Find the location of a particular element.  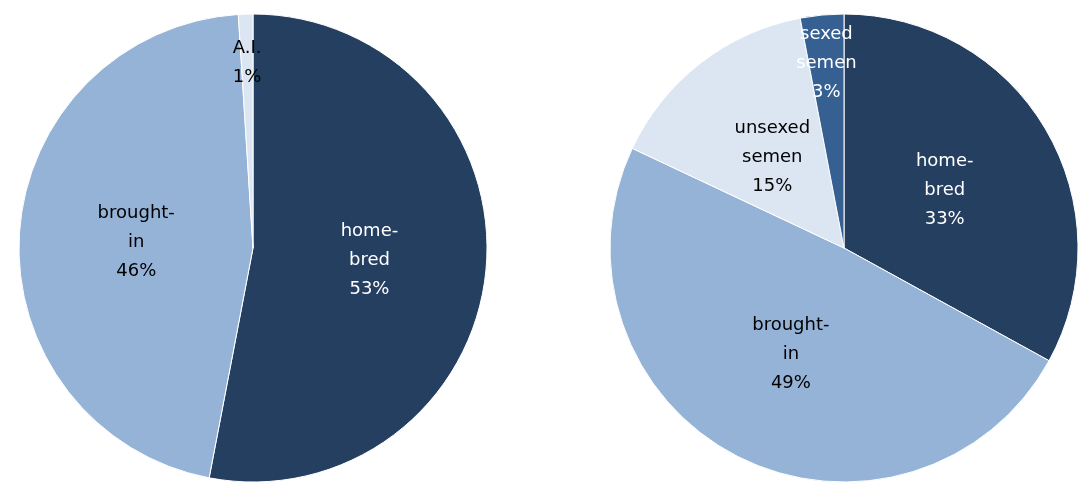

data-label: 49% is located at coordinates (790, 381).